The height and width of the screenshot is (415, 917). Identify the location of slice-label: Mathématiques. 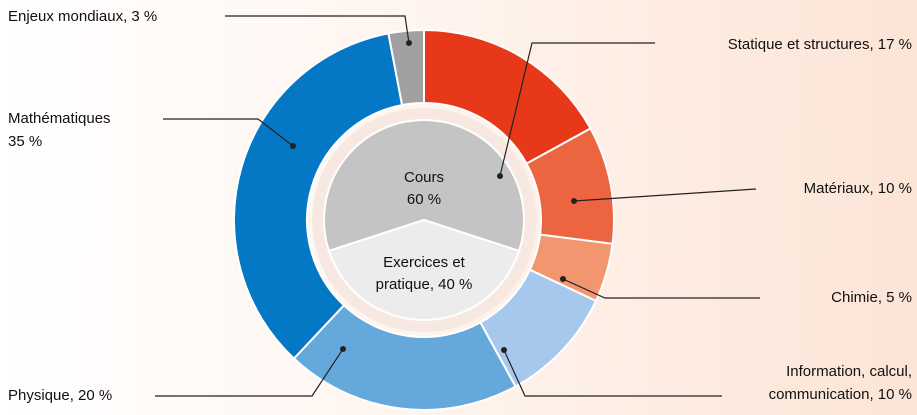
(59, 118).